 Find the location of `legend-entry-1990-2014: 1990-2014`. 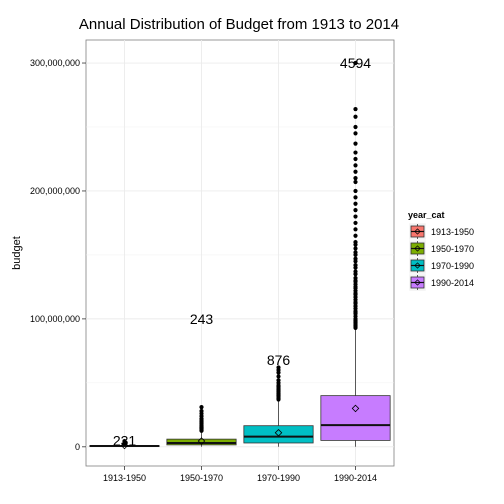

legend-entry-1990-2014: 1990-2014 is located at coordinates (441, 282).